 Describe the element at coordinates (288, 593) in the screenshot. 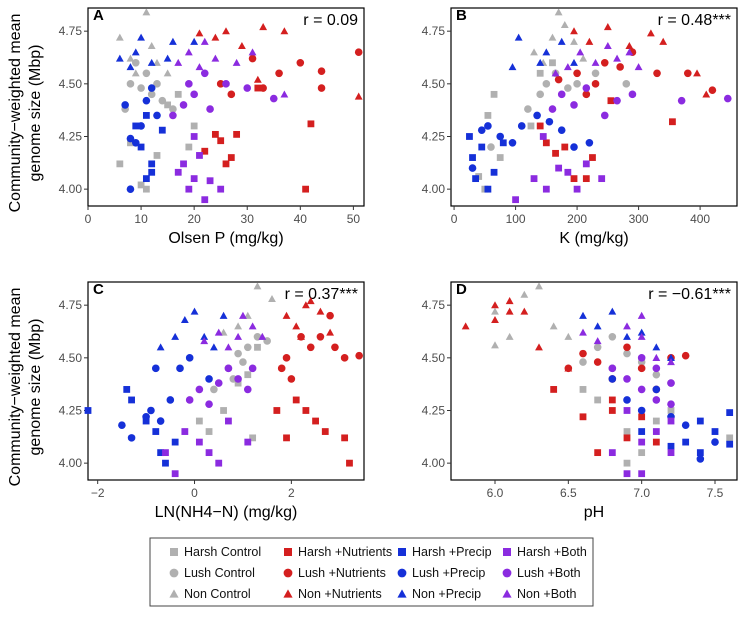

I see `legend-marker` at that location.